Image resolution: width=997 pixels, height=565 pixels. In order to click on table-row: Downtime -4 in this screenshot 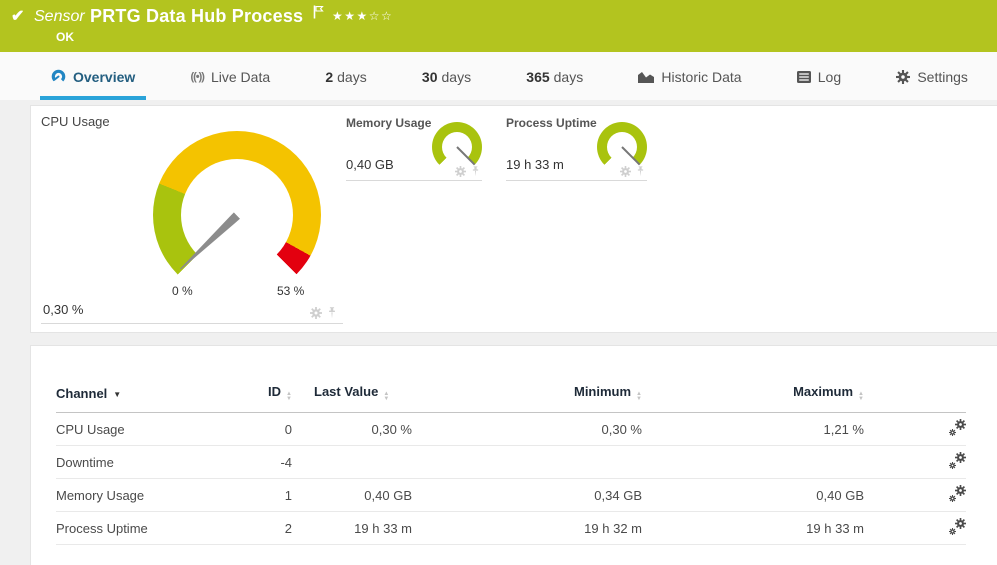, I will do `click(511, 462)`.